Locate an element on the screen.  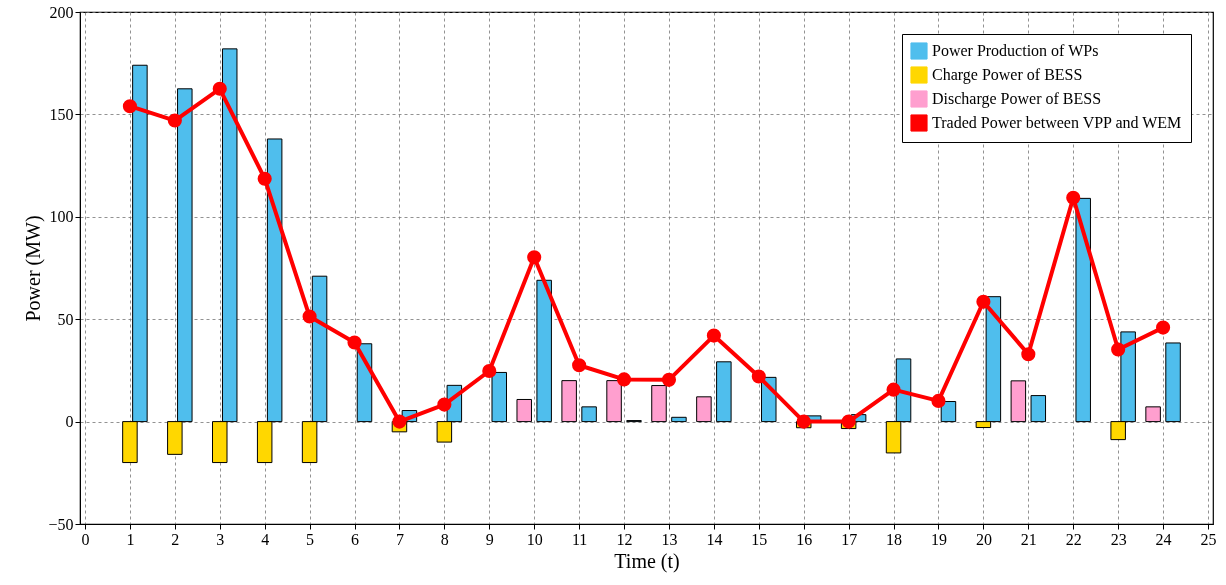
x-tick-label: 21 is located at coordinates (1028, 539).